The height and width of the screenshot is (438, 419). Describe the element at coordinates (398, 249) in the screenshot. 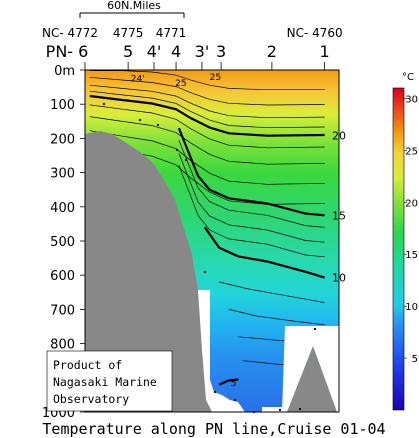

I see `colorbar-ramp` at that location.